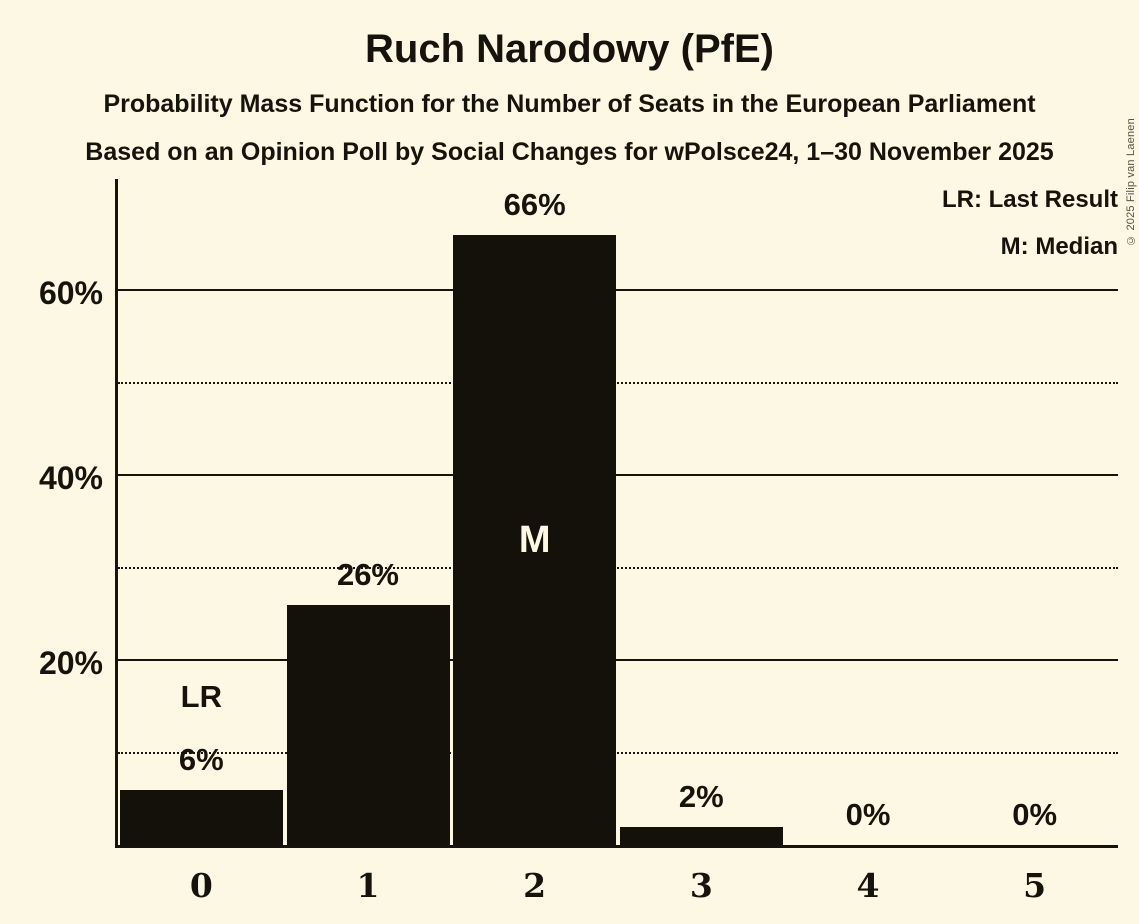 The image size is (1139, 924). Describe the element at coordinates (701, 796) in the screenshot. I see `bar-value-label-3: 2%` at that location.